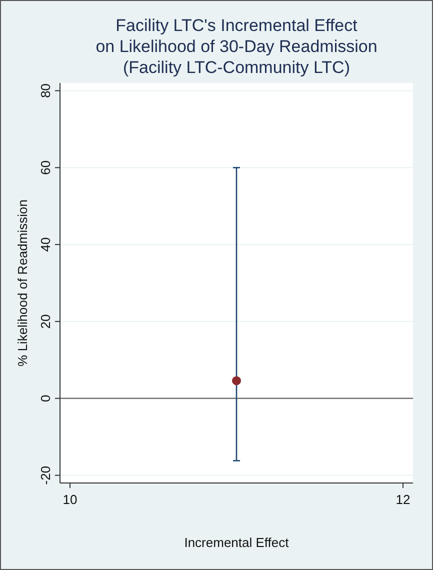 This screenshot has height=570, width=433. Describe the element at coordinates (45, 321) in the screenshot. I see `y-tick-label: 20` at that location.